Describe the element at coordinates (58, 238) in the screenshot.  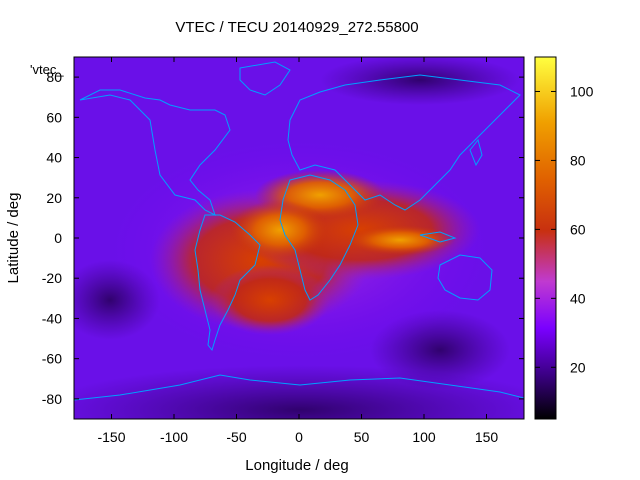
I see `y-tick-label: 0` at that location.